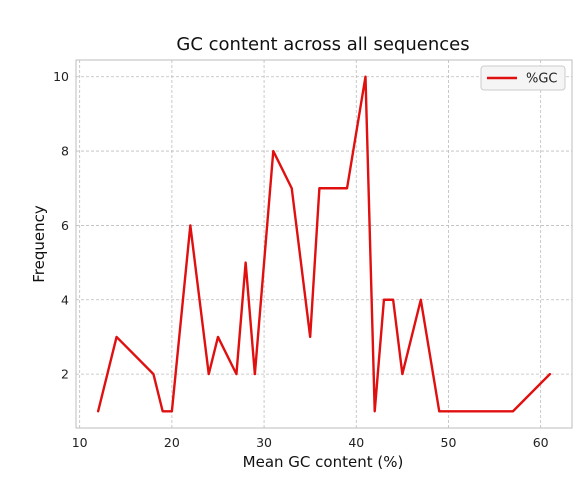  What do you see at coordinates (80, 442) in the screenshot?
I see `x-tick-label: 10` at bounding box center [80, 442].